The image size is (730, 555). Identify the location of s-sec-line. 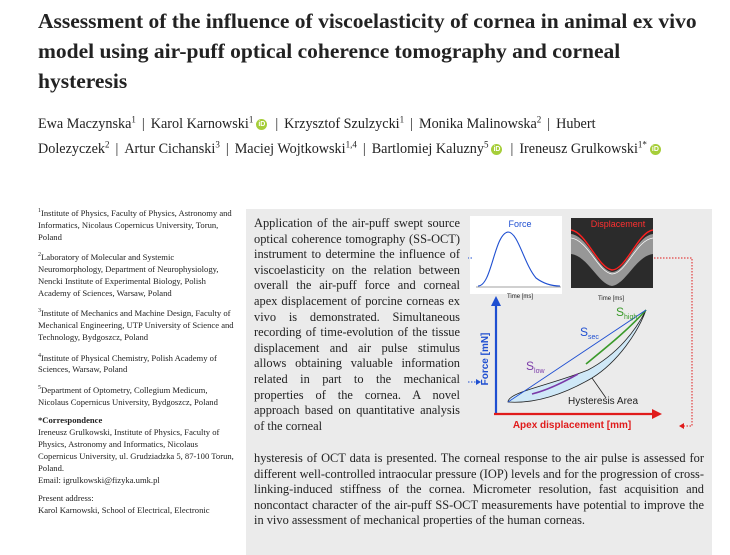
(577, 356).